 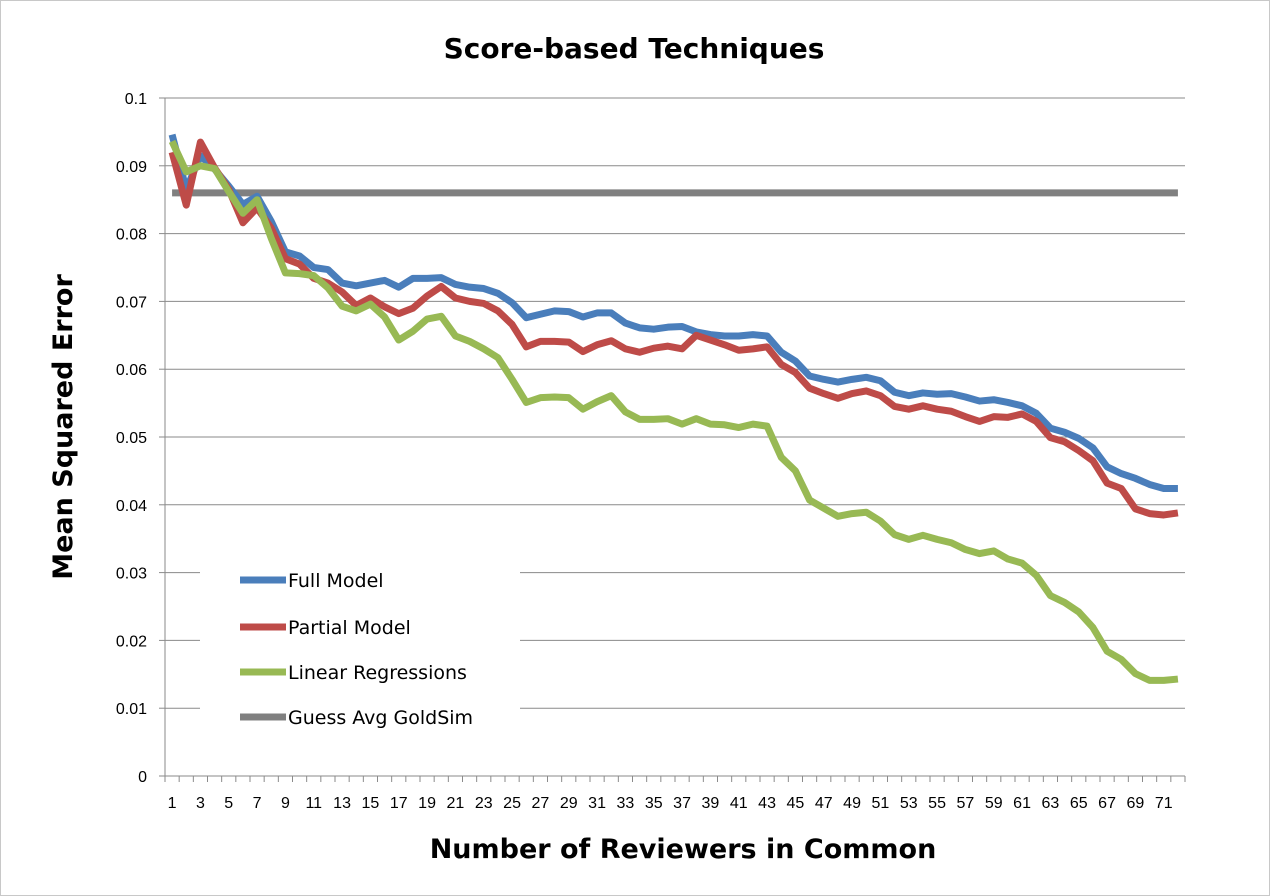 What do you see at coordinates (1079, 803) in the screenshot?
I see `x-tick-label: 65` at bounding box center [1079, 803].